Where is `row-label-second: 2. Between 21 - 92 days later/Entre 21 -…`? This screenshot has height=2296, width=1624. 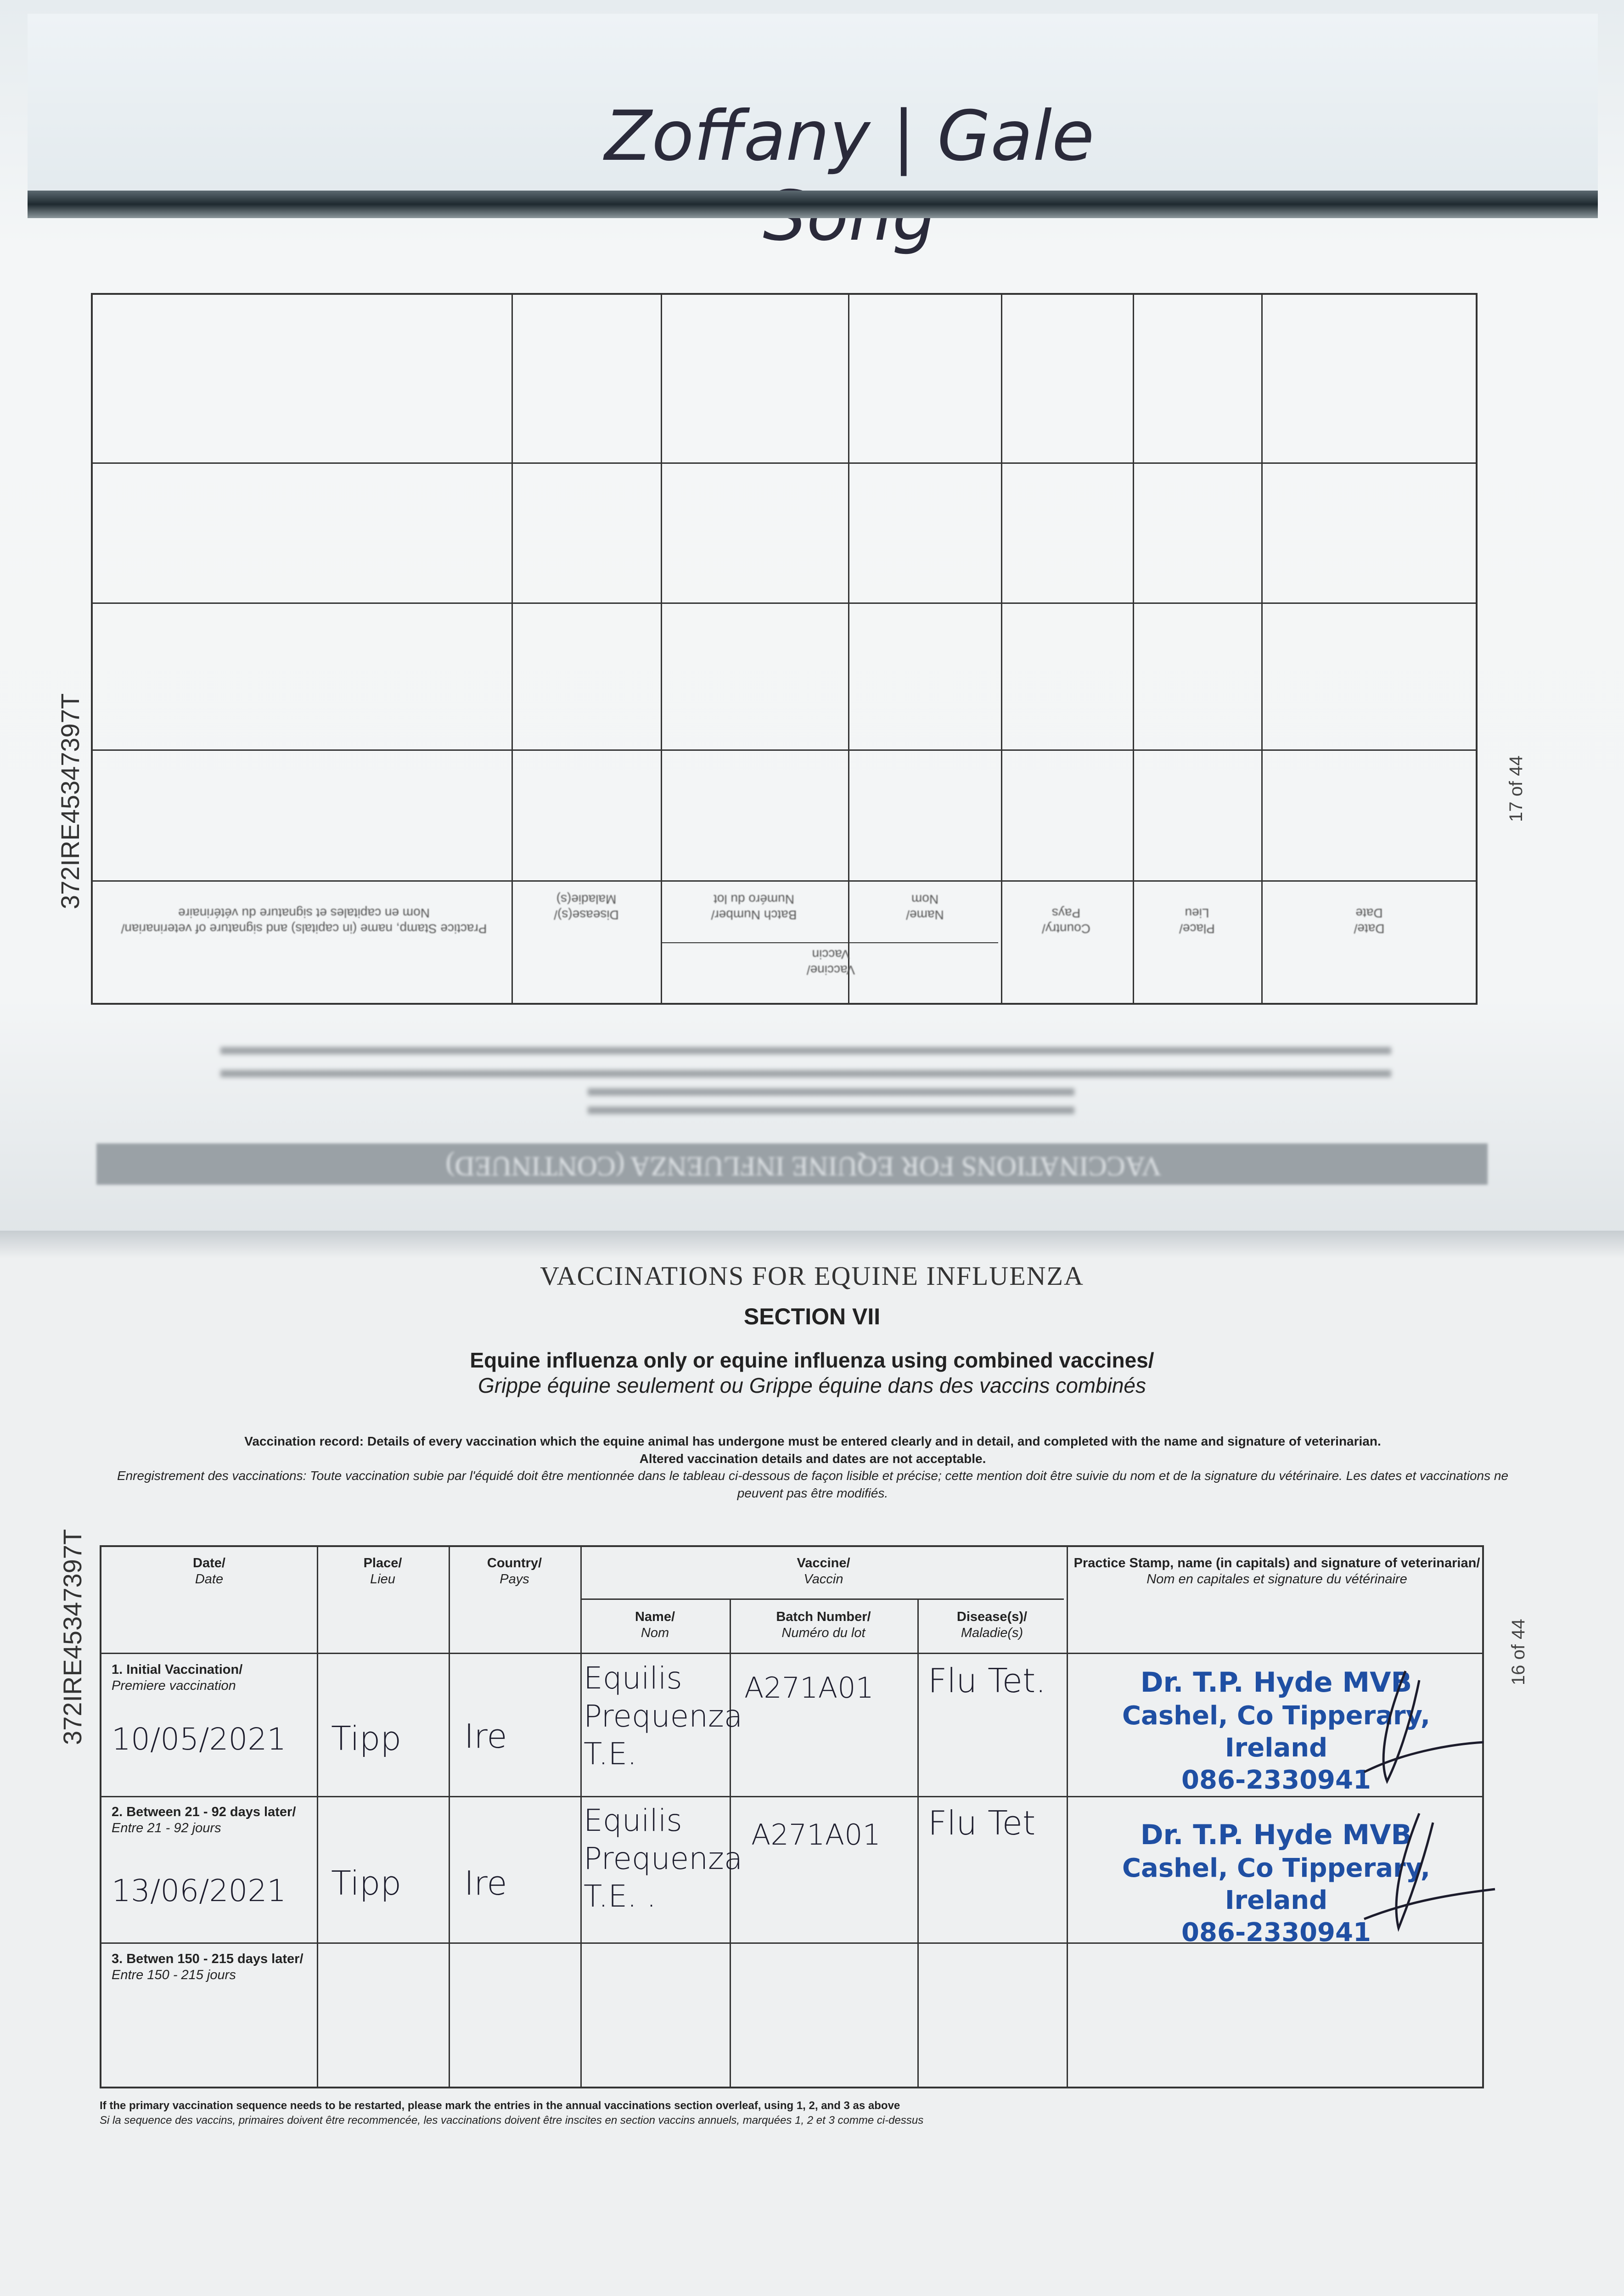 row-label-second: 2. Between 21 - 92 days later/Entre 21 -… is located at coordinates (204, 1820).